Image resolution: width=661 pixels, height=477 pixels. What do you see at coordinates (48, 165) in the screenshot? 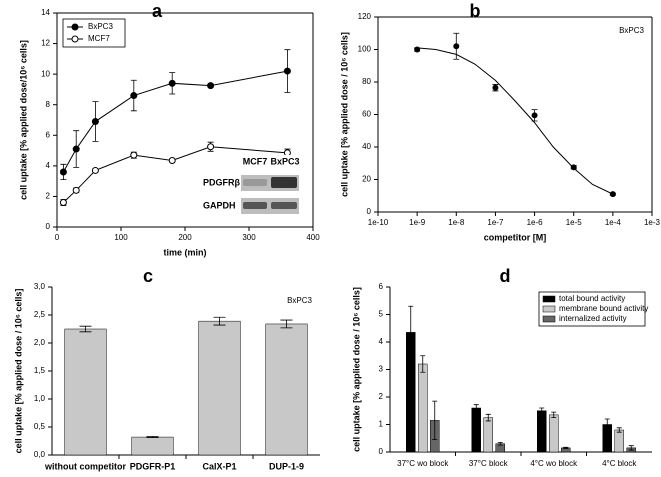
I see `y-tick-label: 4` at bounding box center [48, 165].